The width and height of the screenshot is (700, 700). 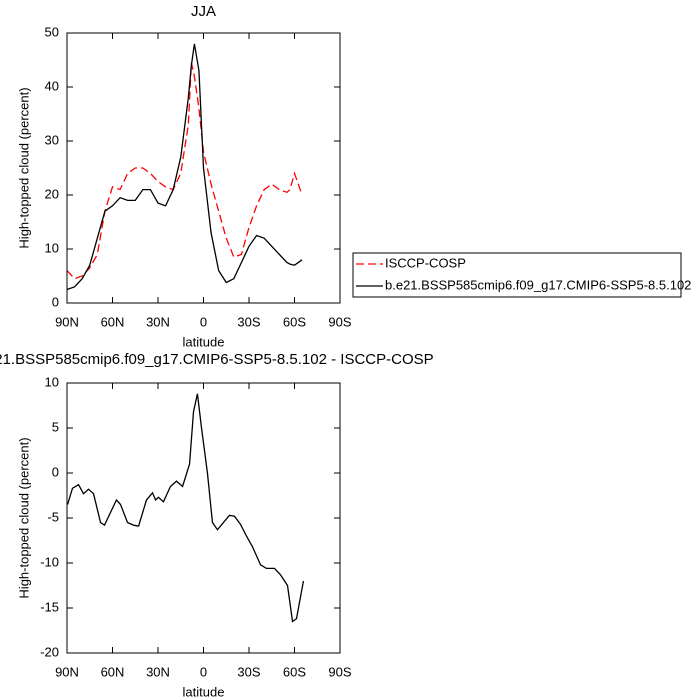 What do you see at coordinates (53, 516) in the screenshot?
I see `y-tick-label: -5` at bounding box center [53, 516].